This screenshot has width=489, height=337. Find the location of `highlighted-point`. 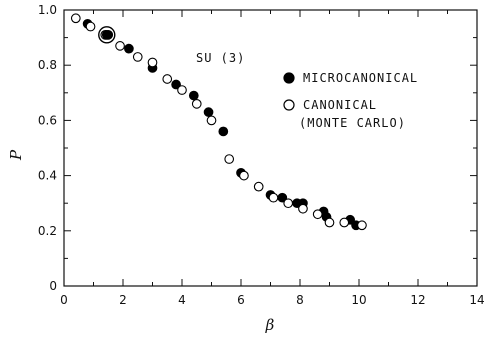

highlighted-point is located at coordinates (106, 34).